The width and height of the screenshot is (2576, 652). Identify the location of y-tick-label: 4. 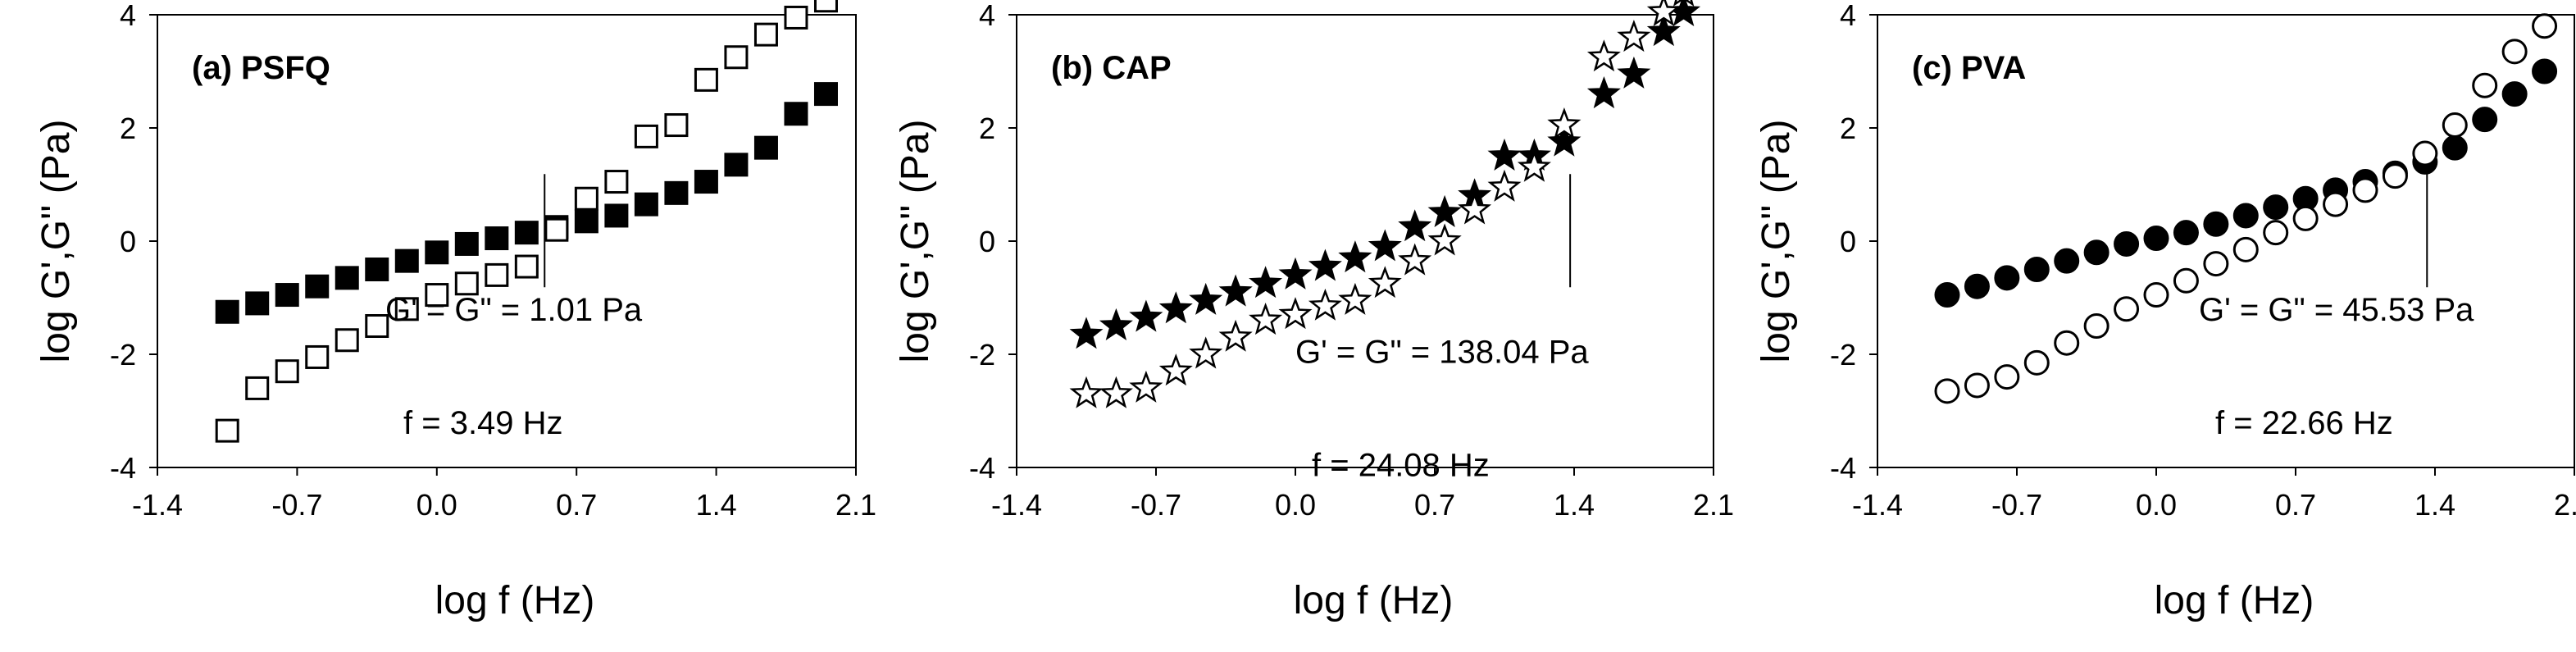
(987, 16).